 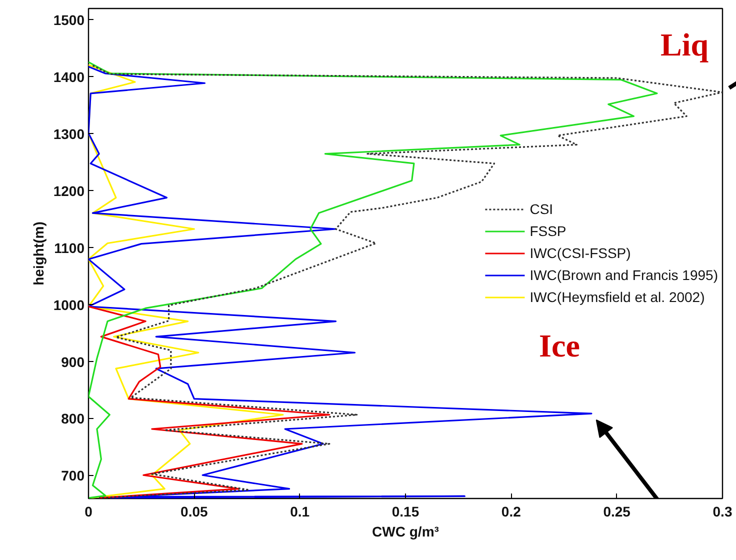 What do you see at coordinates (406, 512) in the screenshot?
I see `x-tick-label: 0.15` at bounding box center [406, 512].